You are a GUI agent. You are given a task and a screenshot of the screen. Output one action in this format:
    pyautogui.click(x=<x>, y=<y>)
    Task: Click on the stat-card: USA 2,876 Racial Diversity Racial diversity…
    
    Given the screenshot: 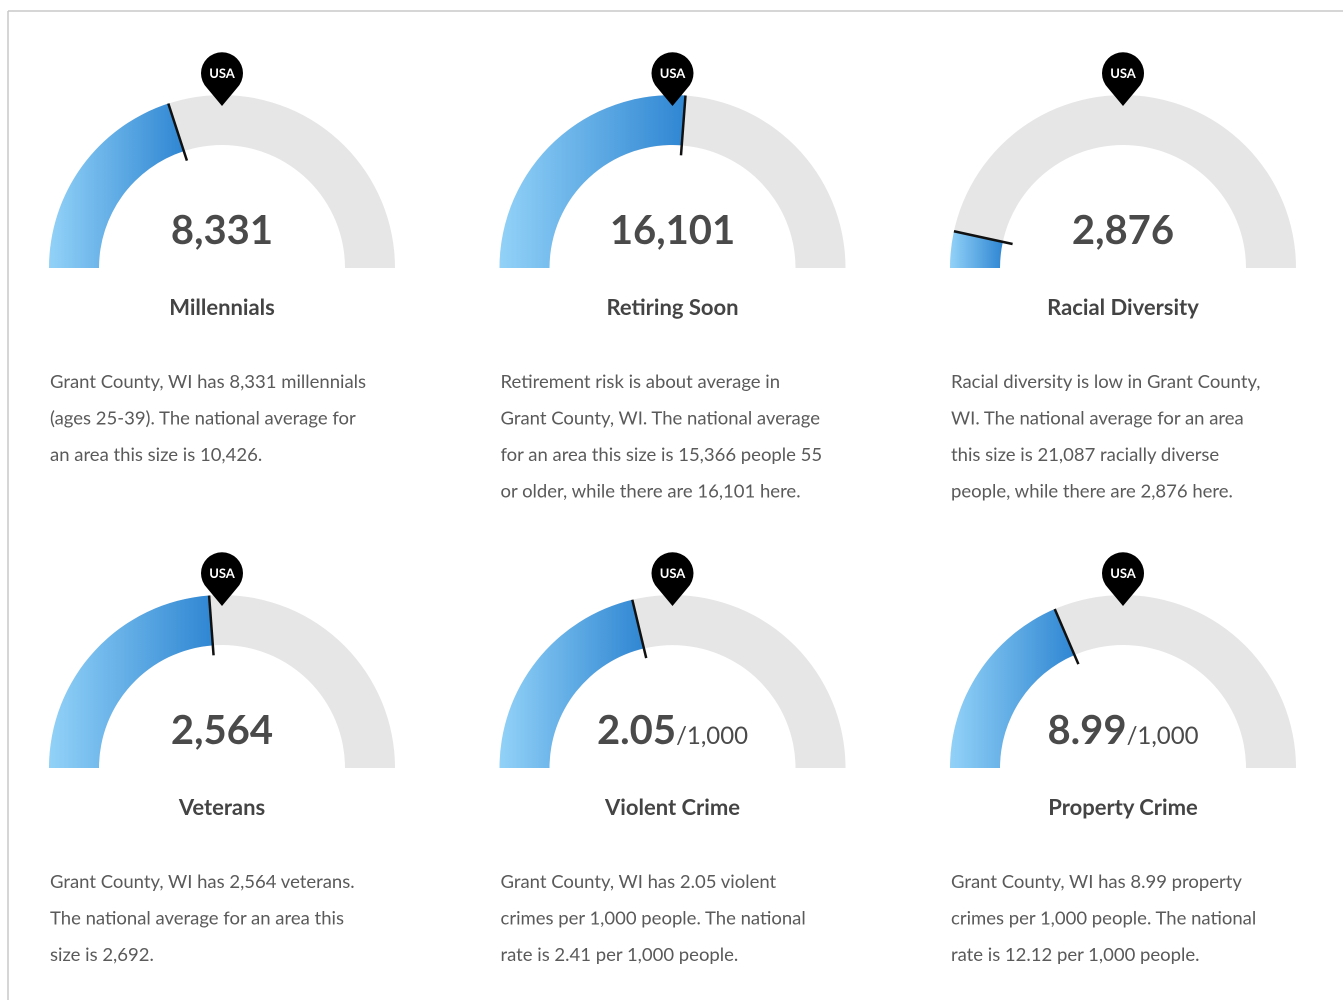 What is the action you would take?
    pyautogui.click(x=1123, y=277)
    